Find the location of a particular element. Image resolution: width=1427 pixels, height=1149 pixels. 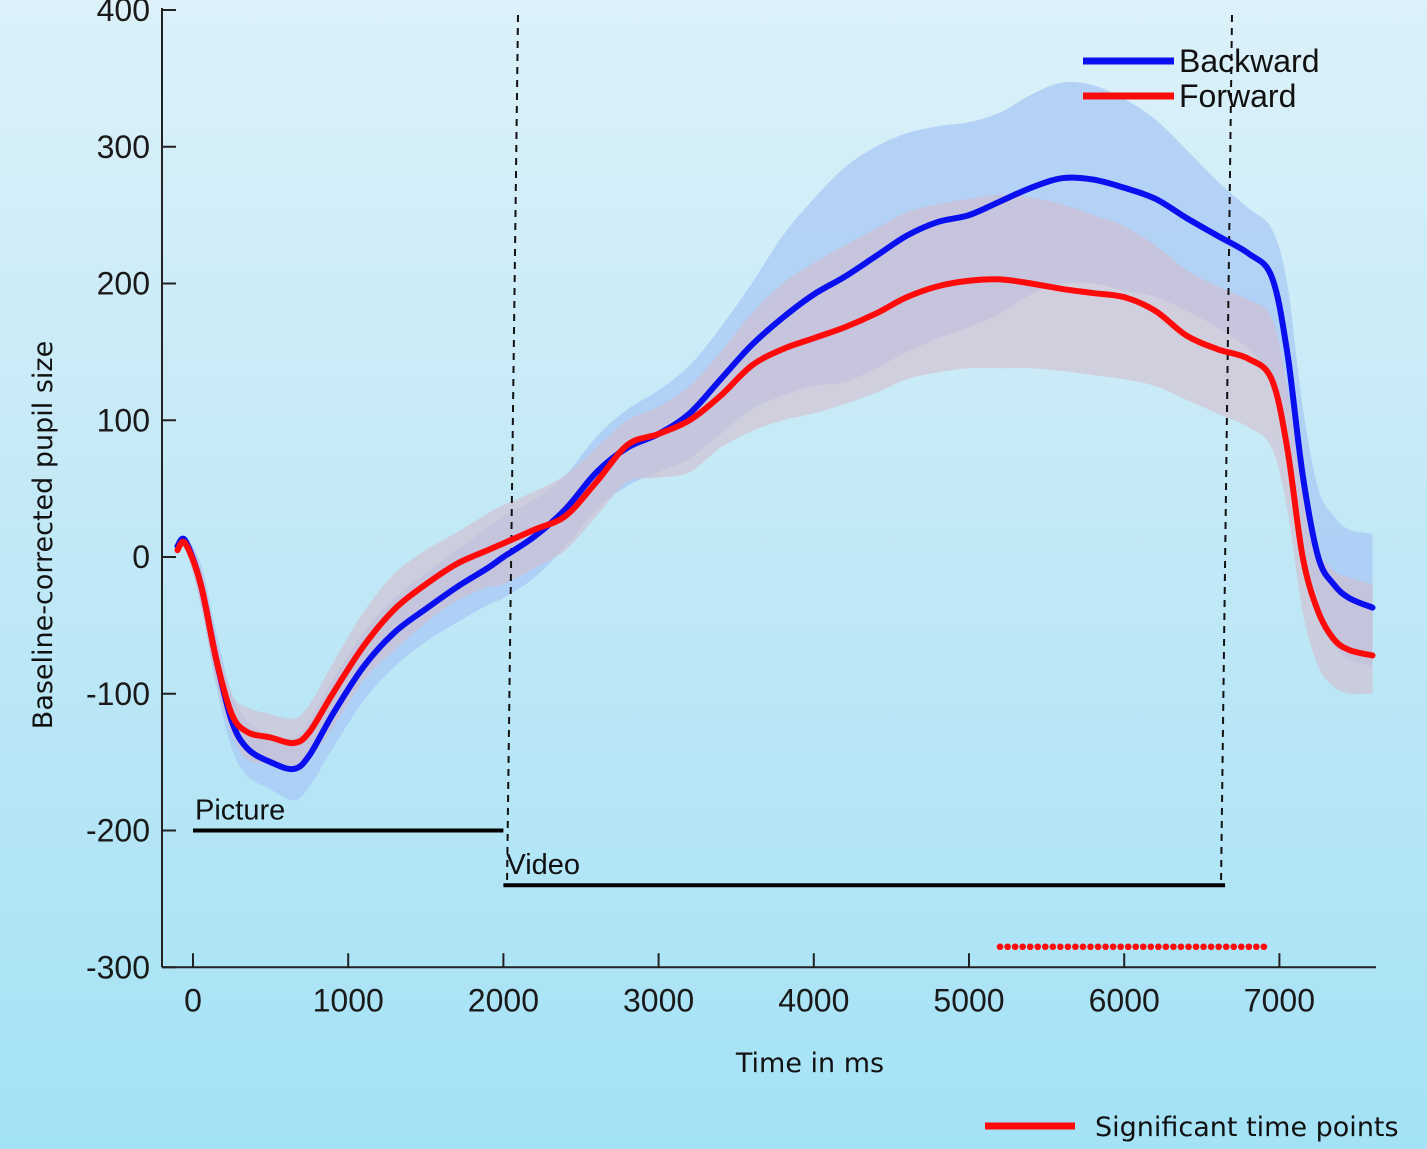

x-tick-label: 6000 is located at coordinates (1124, 1000).